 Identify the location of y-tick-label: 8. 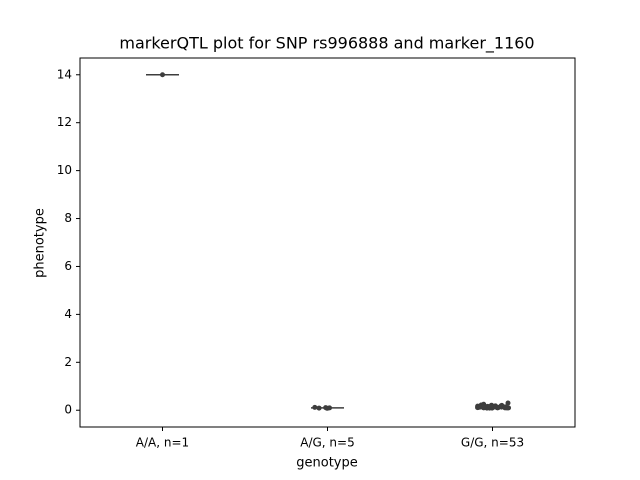
(68, 218).